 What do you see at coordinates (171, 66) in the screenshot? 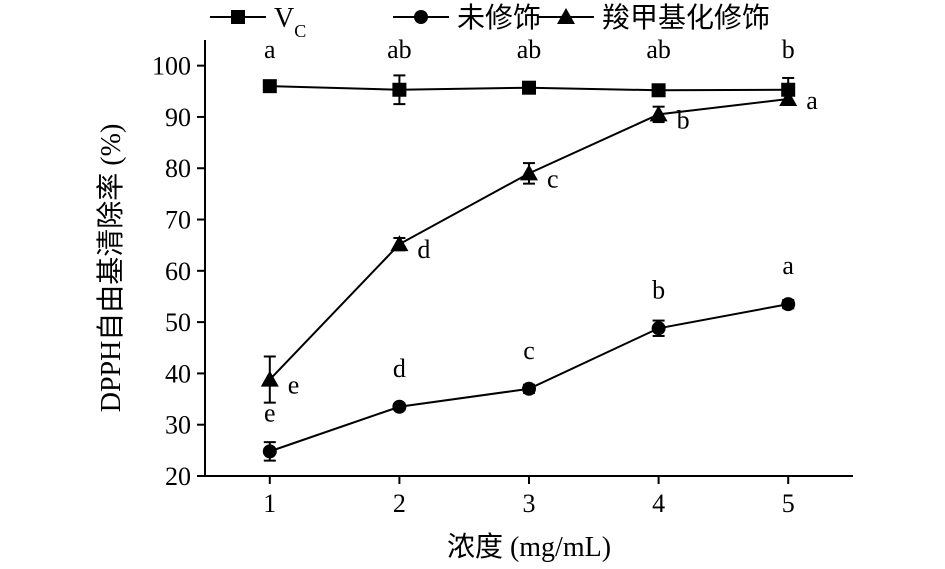
I see `y-tick-label: 100` at bounding box center [171, 66].